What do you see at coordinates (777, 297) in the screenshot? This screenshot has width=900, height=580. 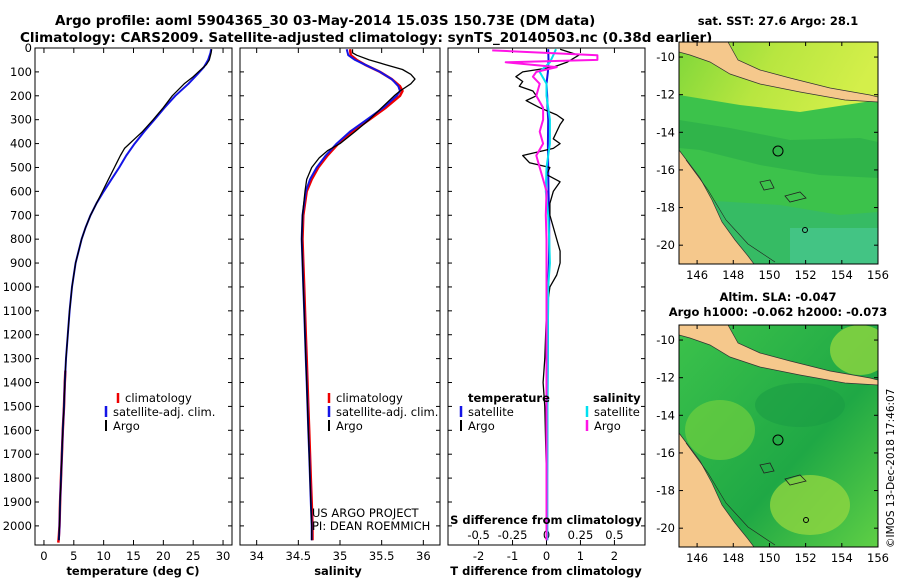 I see `sla-map-title-1: Altim. SLA: -0.047` at bounding box center [777, 297].